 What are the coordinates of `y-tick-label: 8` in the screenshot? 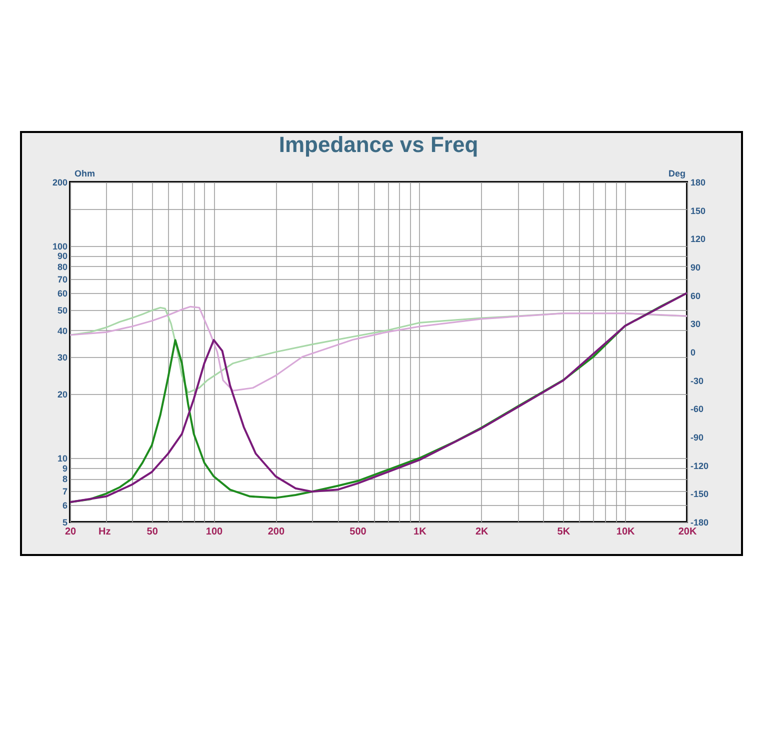 It's located at (65, 479).